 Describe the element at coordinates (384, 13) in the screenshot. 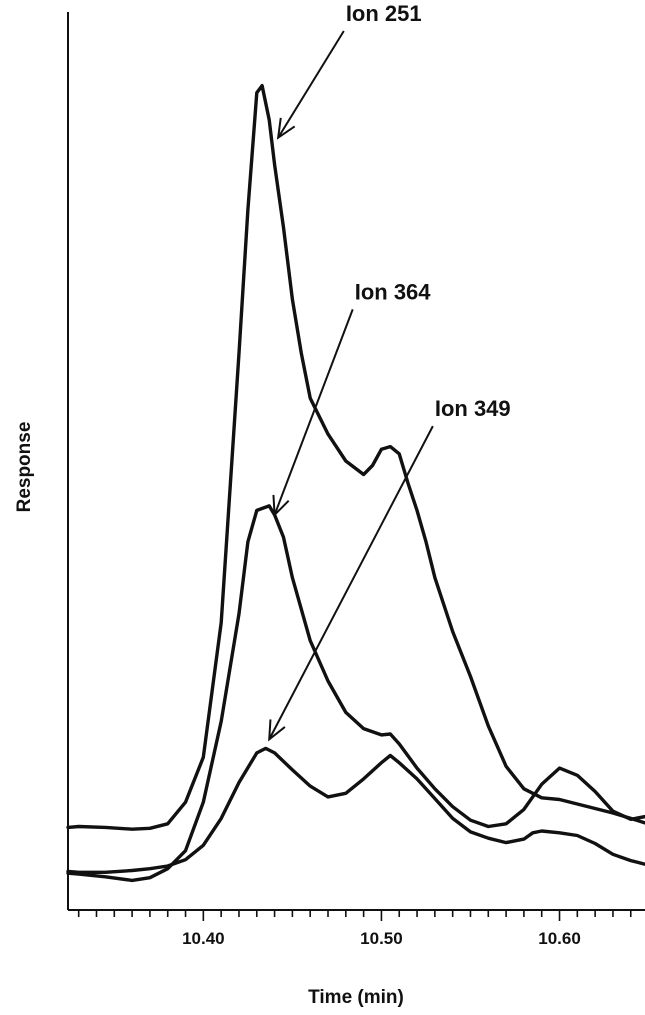

I see `annotation-label: Ion 251` at that location.